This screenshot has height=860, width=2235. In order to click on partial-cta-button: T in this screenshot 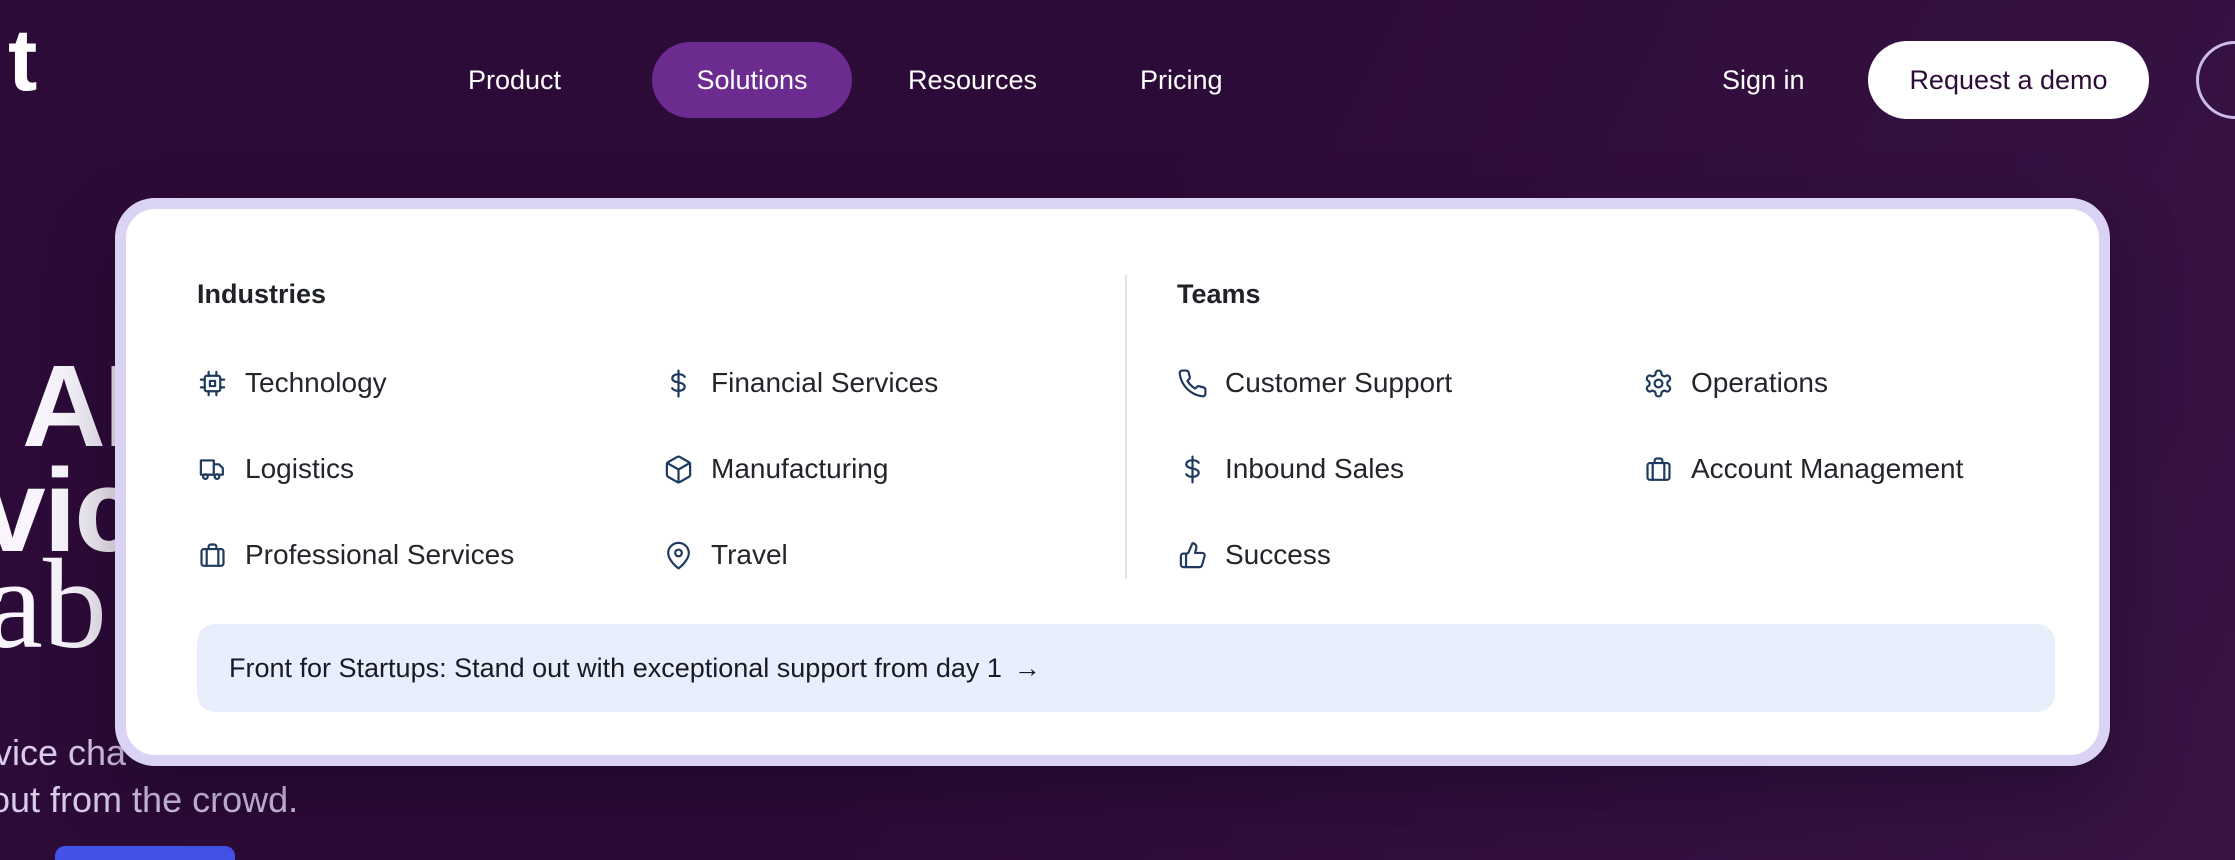, I will do `click(2215, 80)`.